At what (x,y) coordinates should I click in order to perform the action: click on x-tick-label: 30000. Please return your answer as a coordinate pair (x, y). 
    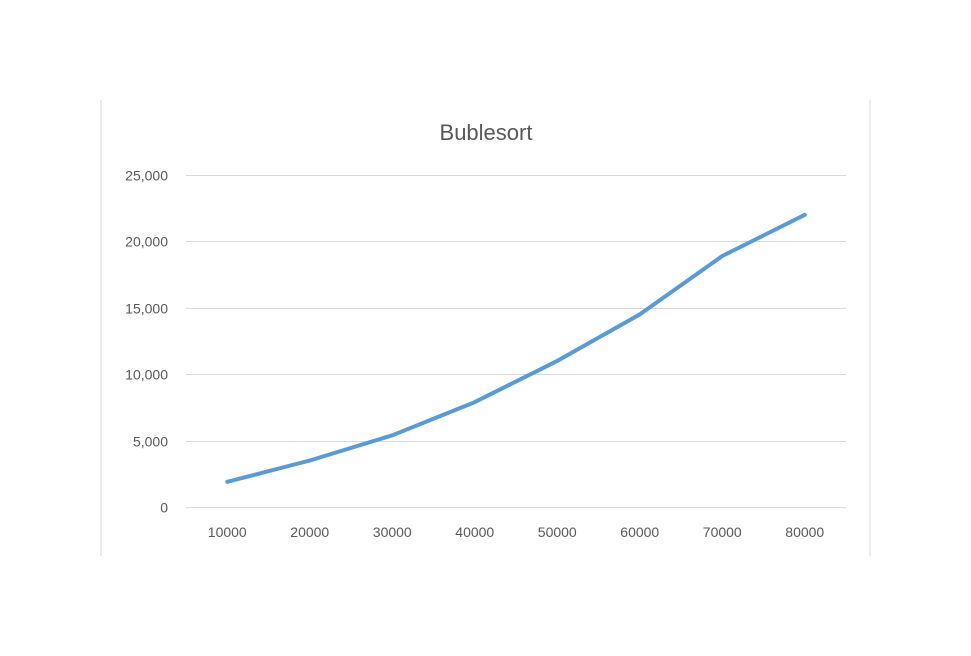
    Looking at the image, I should click on (392, 532).